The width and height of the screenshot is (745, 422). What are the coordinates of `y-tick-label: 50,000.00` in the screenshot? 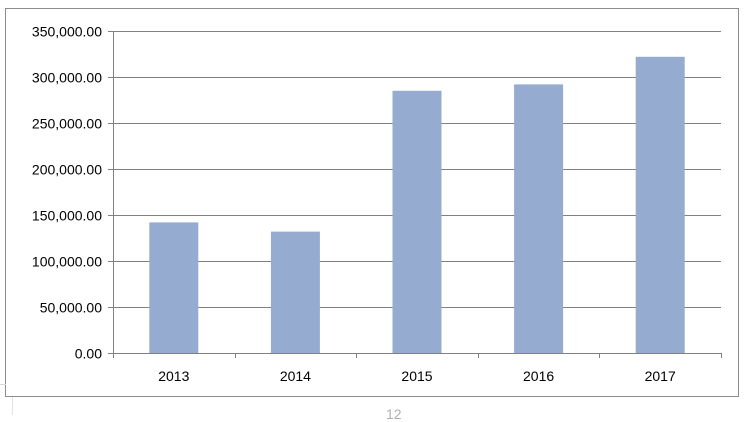 It's located at (71, 308).